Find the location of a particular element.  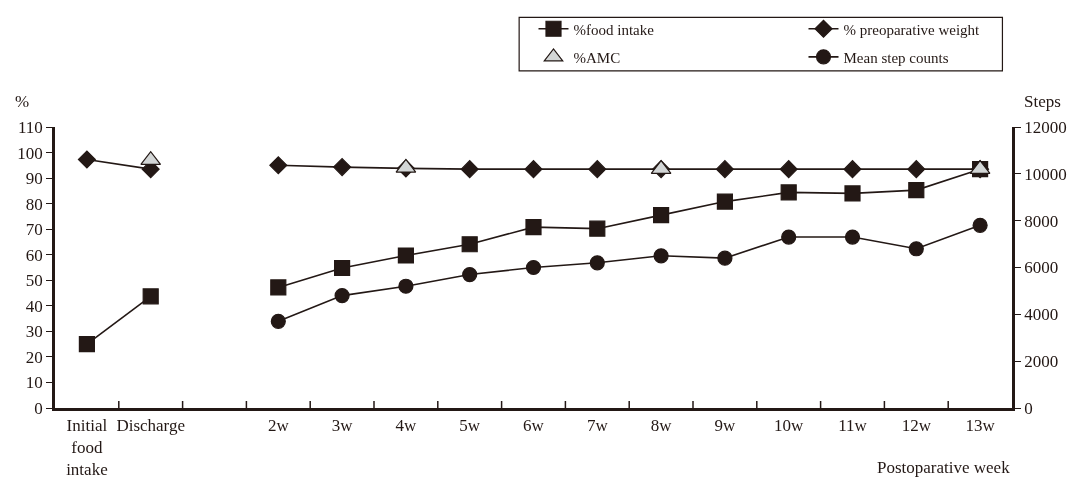

x-tick-label: 2w is located at coordinates (278, 426).